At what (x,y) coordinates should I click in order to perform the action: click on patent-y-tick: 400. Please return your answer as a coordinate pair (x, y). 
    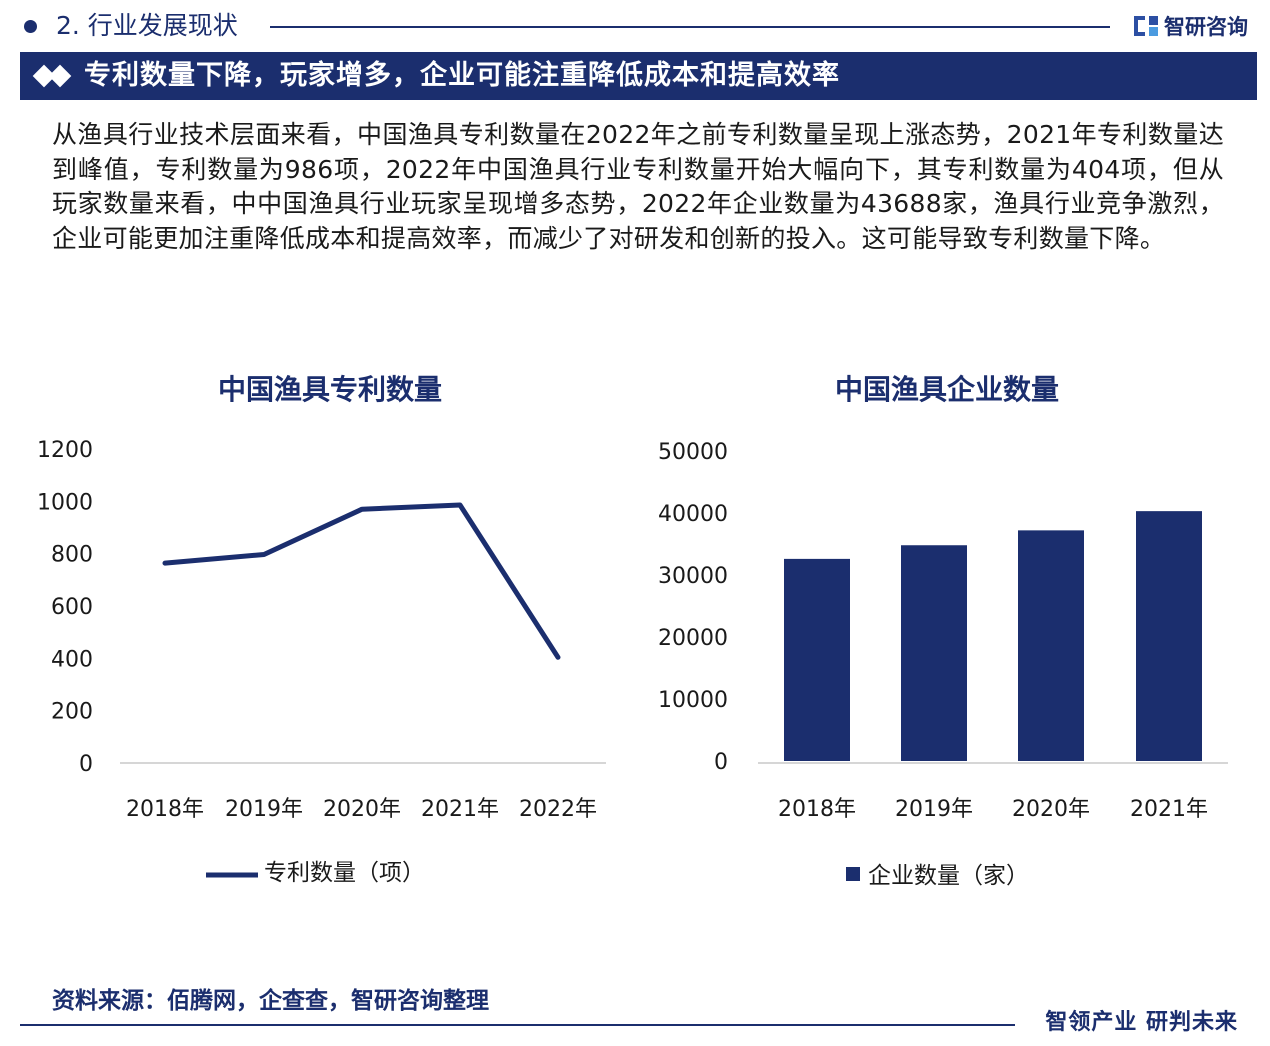
    Looking at the image, I should click on (72, 659).